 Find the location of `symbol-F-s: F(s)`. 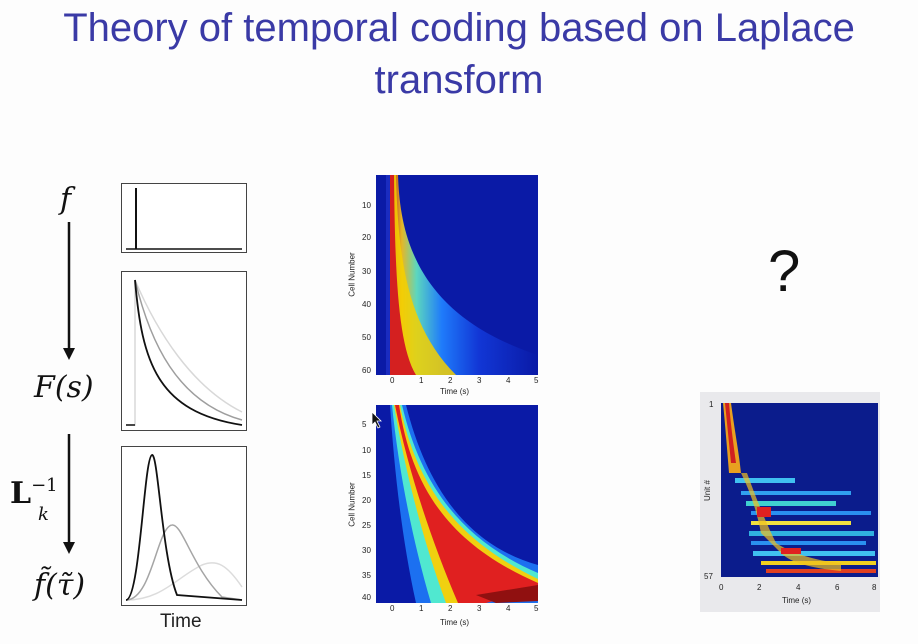

symbol-F-s: F(s) is located at coordinates (64, 387).